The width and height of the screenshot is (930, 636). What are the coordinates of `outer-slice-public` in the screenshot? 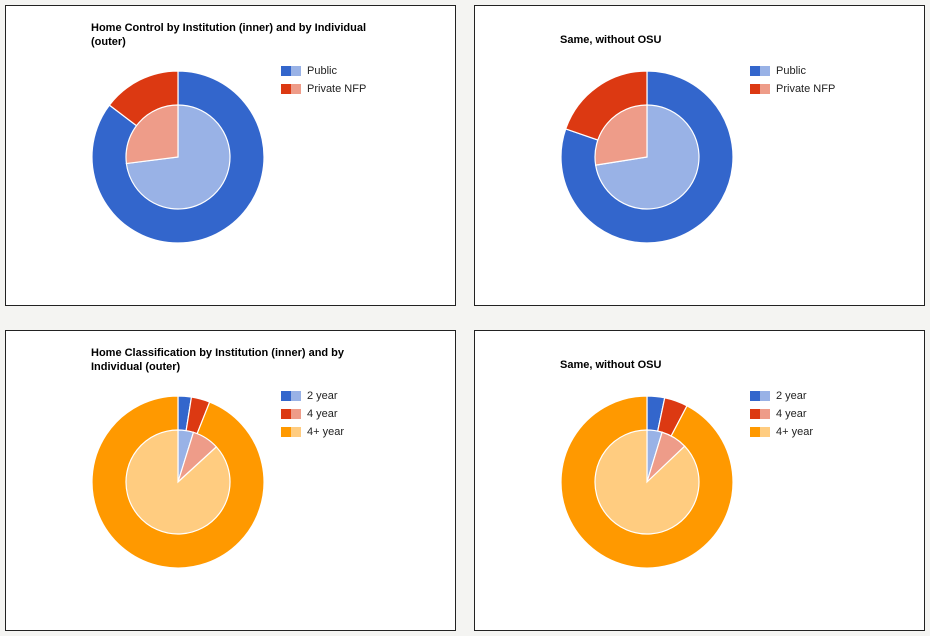 It's located at (647, 157).